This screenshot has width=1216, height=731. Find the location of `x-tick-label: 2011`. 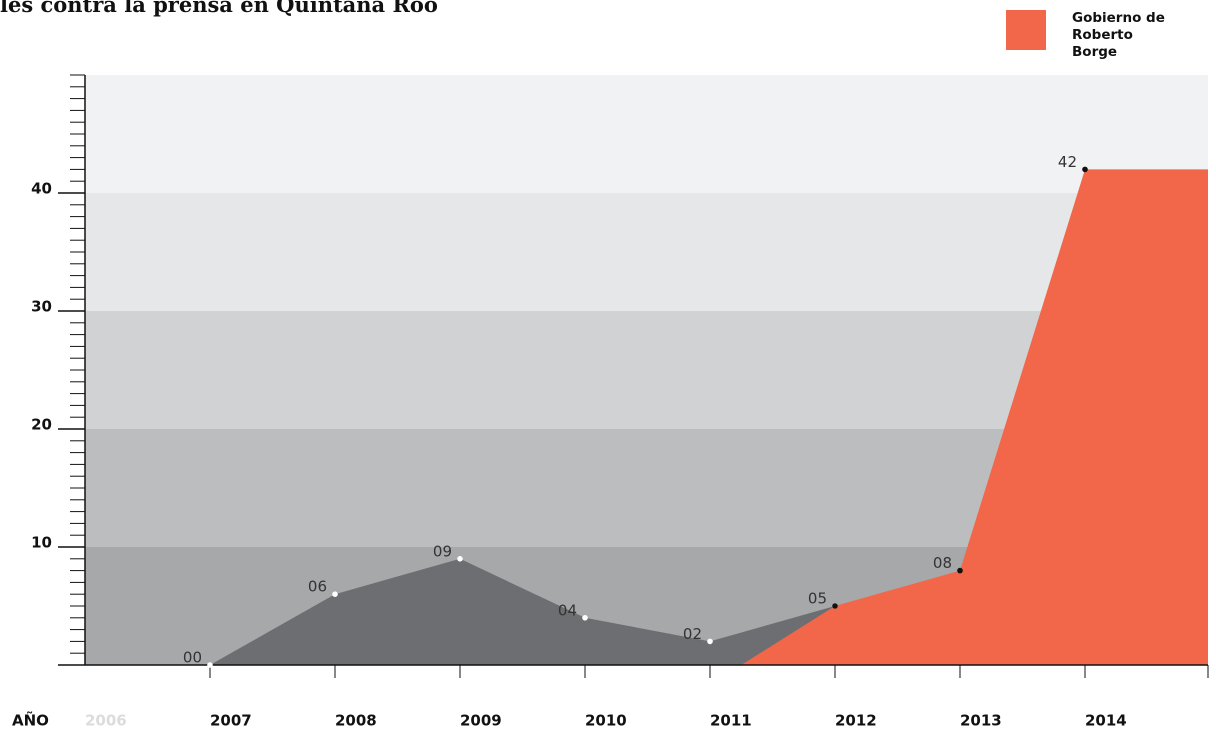

x-tick-label: 2011 is located at coordinates (731, 721).